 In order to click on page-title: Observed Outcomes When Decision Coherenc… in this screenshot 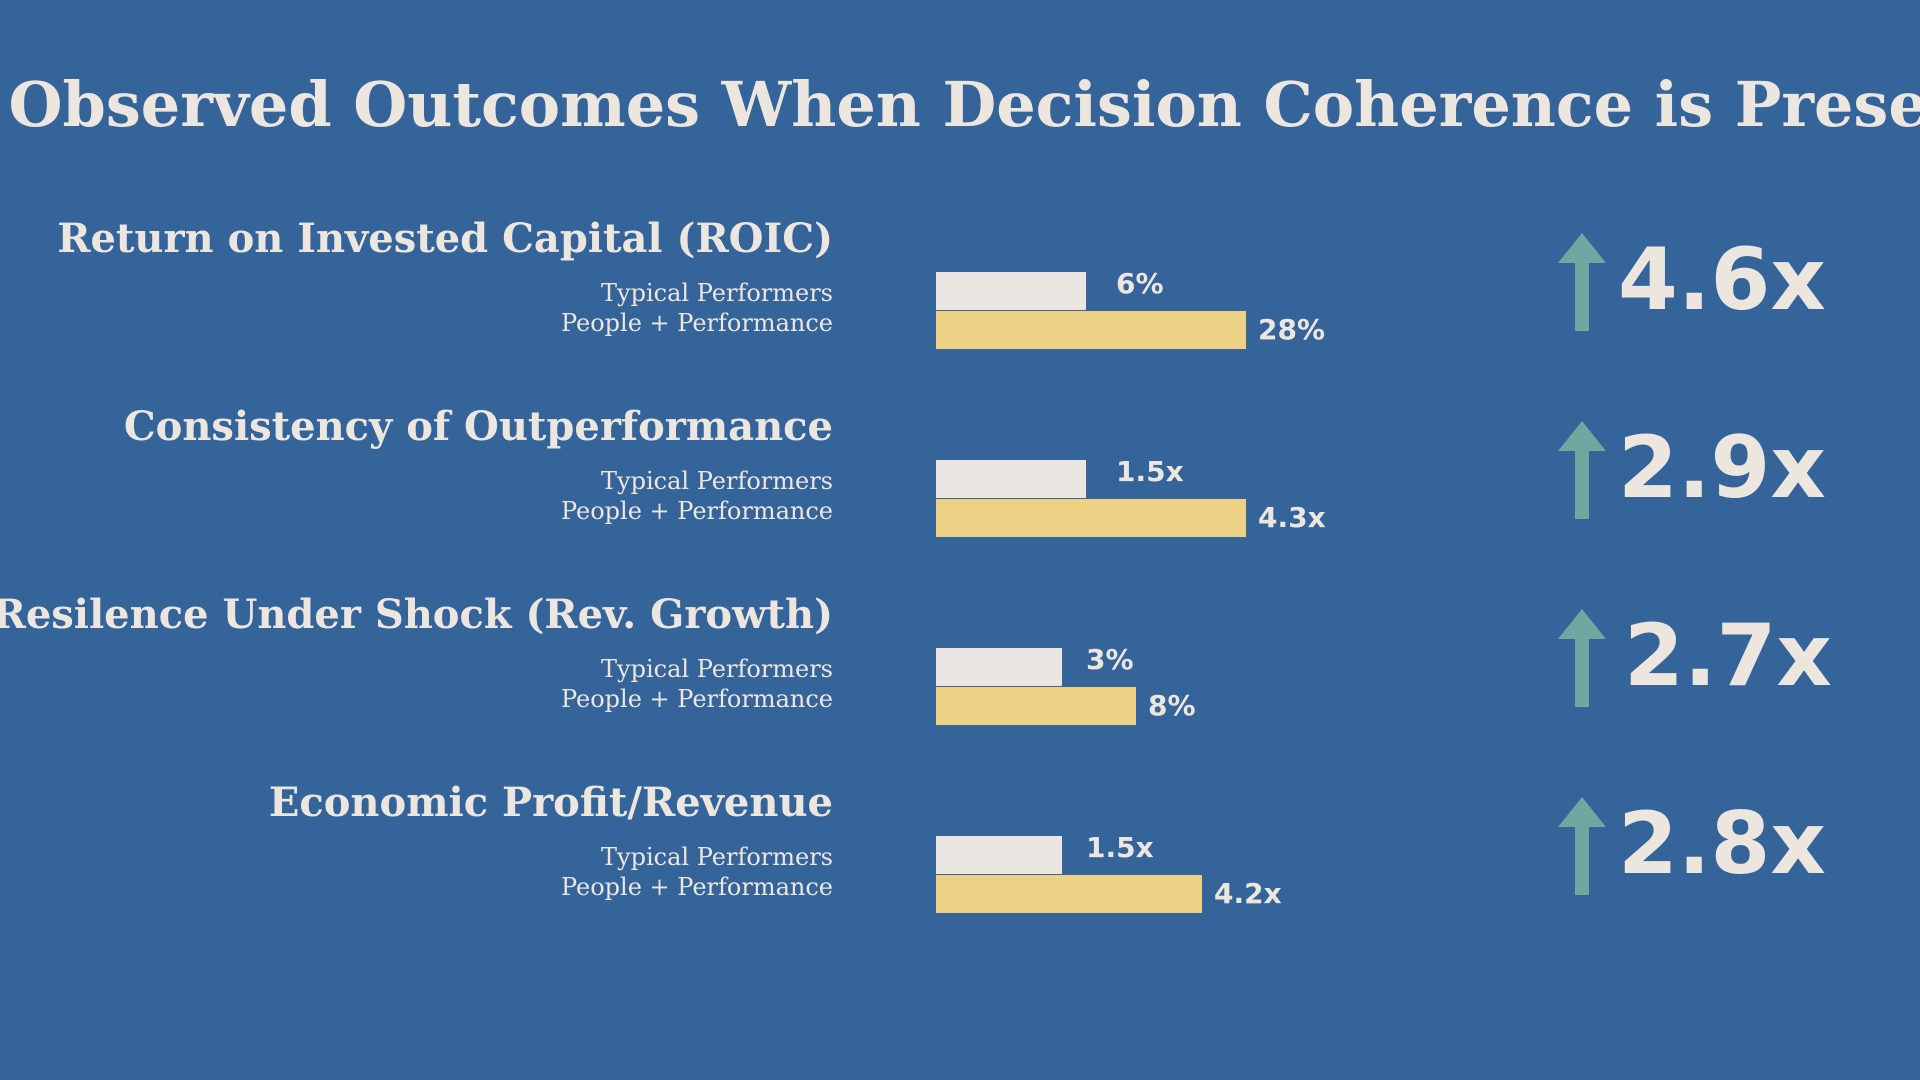, I will do `click(964, 104)`.